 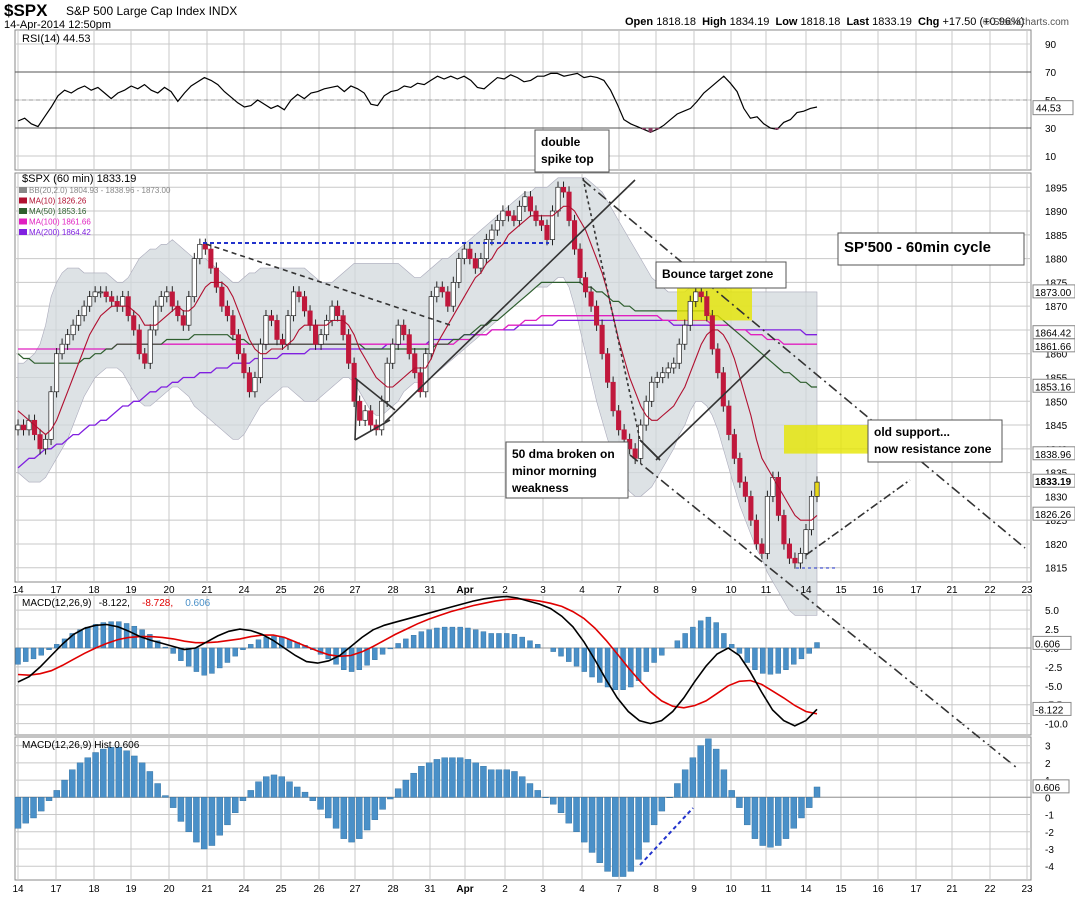 What do you see at coordinates (464, 889) in the screenshot?
I see `hist-xtick-label: Apr` at bounding box center [464, 889].